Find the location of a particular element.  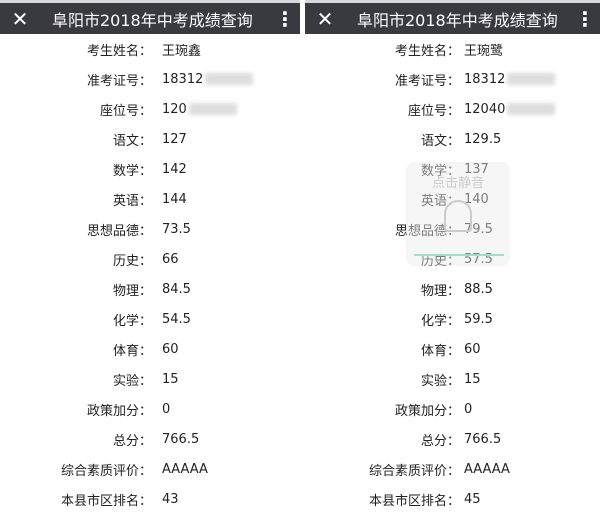

score-row: 思想品德： 73.5 is located at coordinates (150, 229).